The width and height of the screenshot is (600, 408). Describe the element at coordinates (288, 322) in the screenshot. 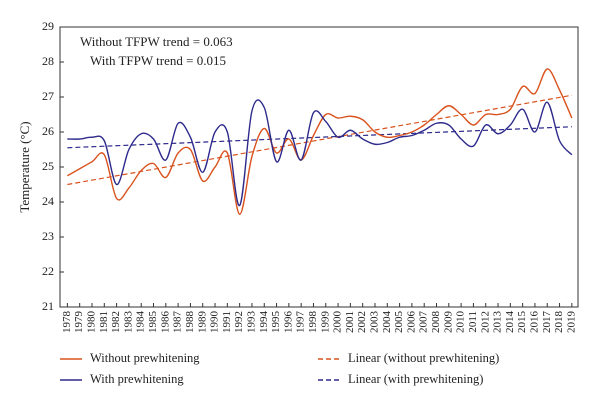

I see `x-tick-label: 1996` at that location.